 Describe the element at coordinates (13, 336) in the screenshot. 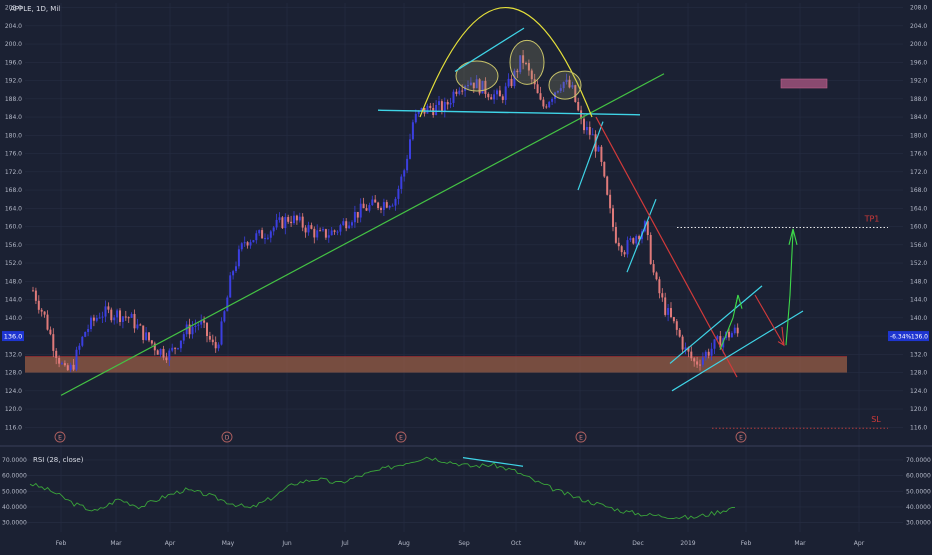

I see `current-price-box-left` at that location.